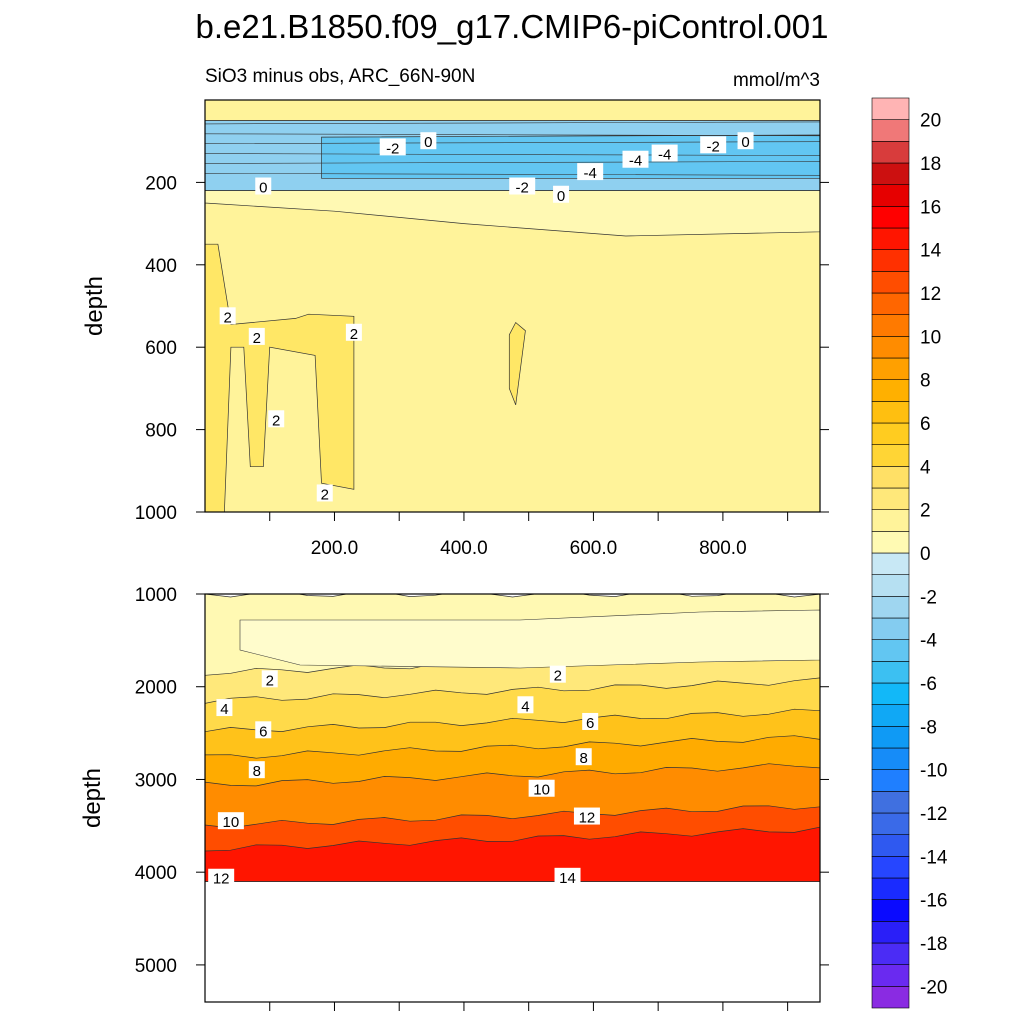  I want to click on top-contour-label-8: 0, so click(561, 196).